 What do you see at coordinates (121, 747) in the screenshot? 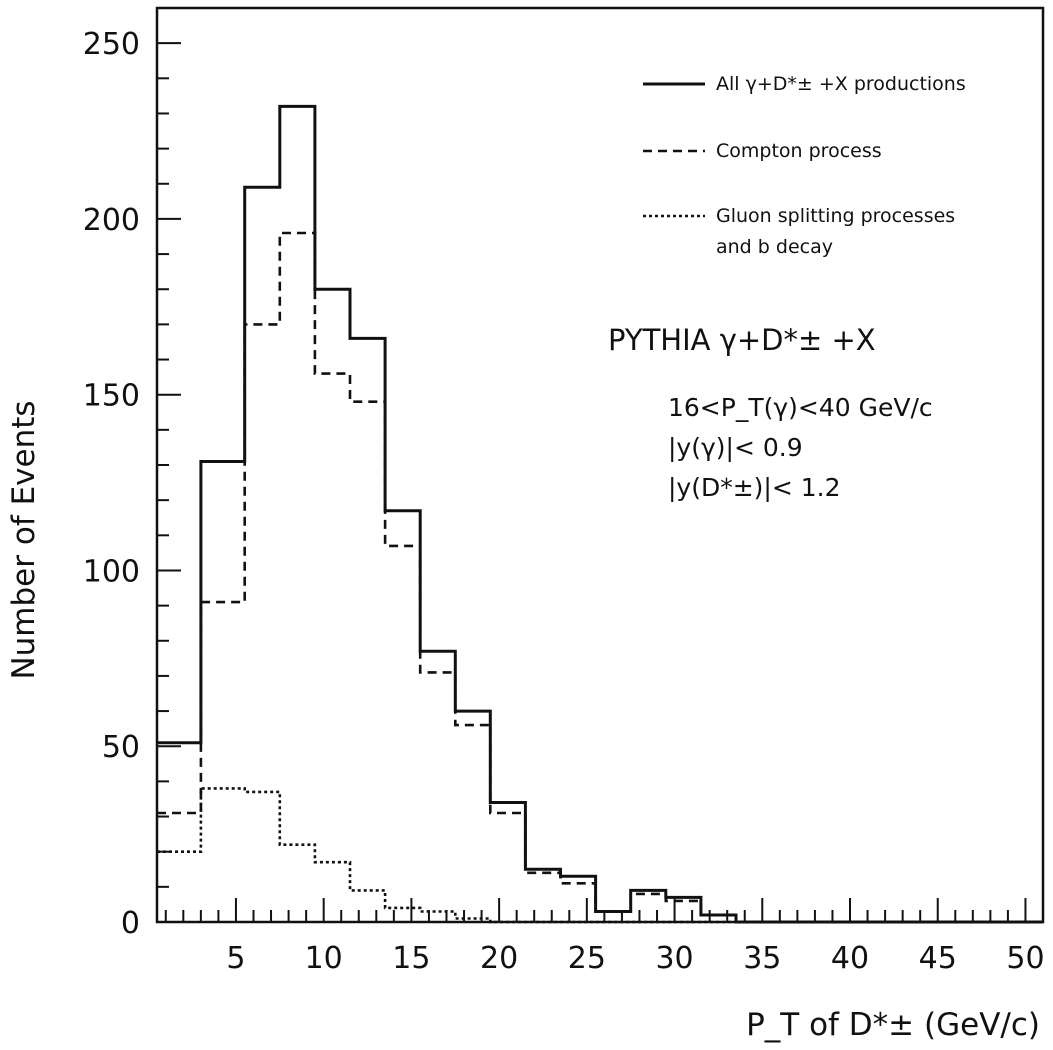
I see `y-tick-label: 50` at bounding box center [121, 747].